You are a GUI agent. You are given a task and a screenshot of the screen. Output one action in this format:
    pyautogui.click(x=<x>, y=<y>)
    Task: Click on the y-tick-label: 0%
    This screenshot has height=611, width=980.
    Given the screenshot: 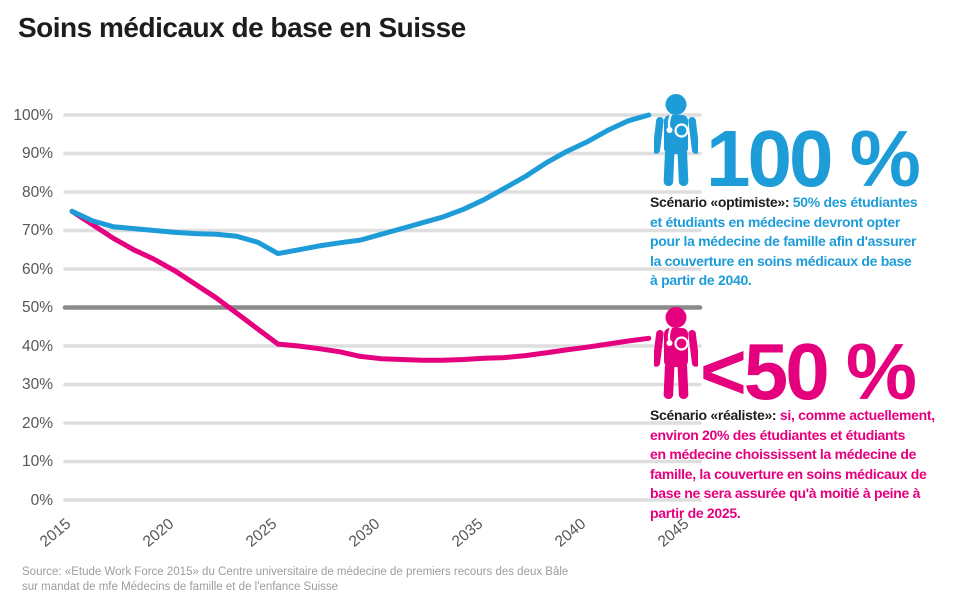 What is the action you would take?
    pyautogui.click(x=41, y=500)
    